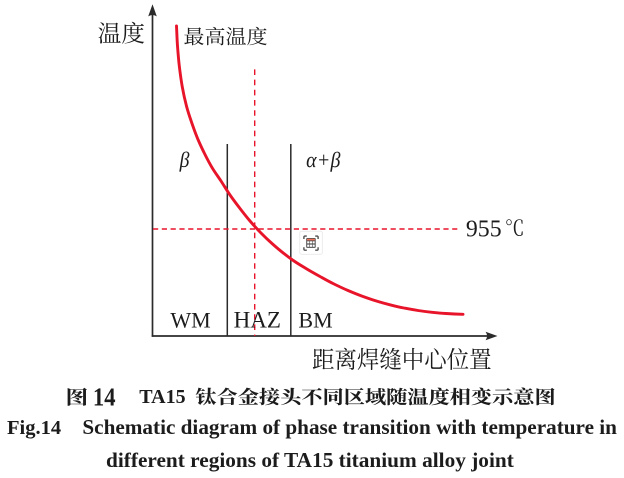  I want to click on svg-text: WM, so click(190, 319).